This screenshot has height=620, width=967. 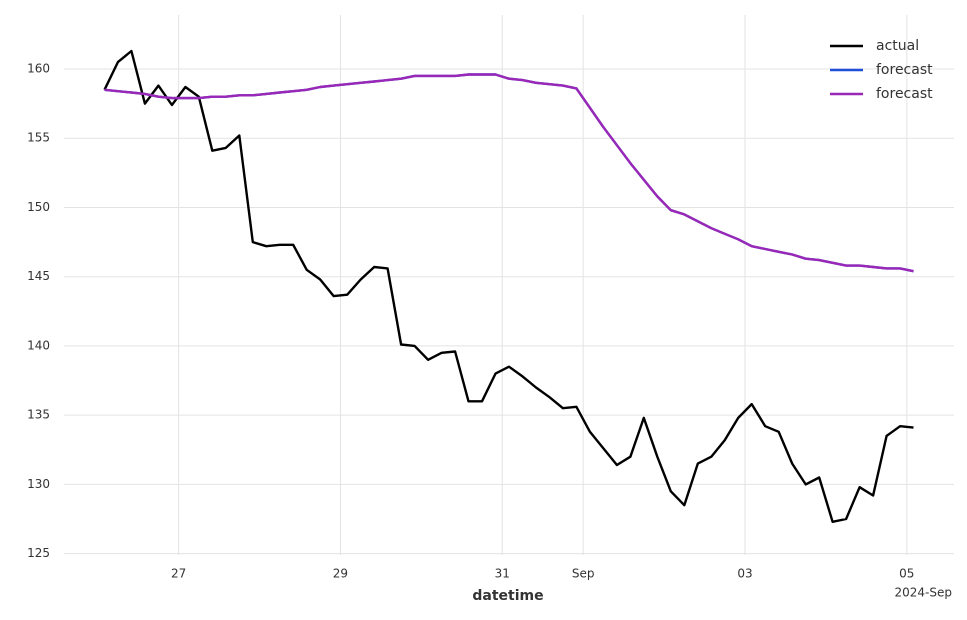 What do you see at coordinates (38, 484) in the screenshot?
I see `y-tick-label: 130` at bounding box center [38, 484].